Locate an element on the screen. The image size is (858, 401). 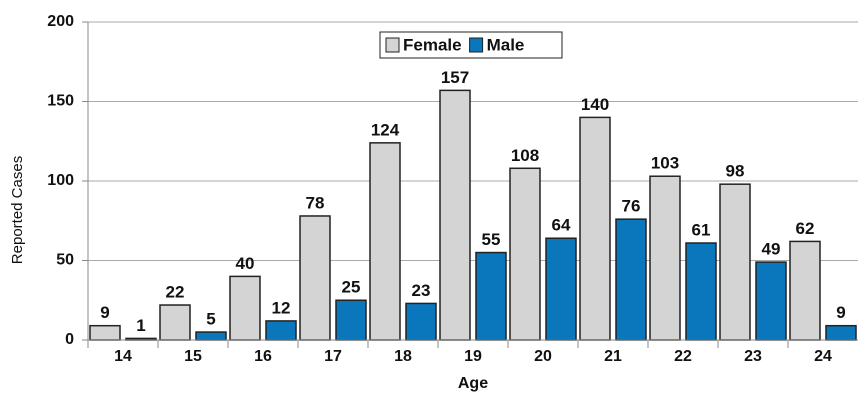
y-tick-label: 200 is located at coordinates (60, 21).